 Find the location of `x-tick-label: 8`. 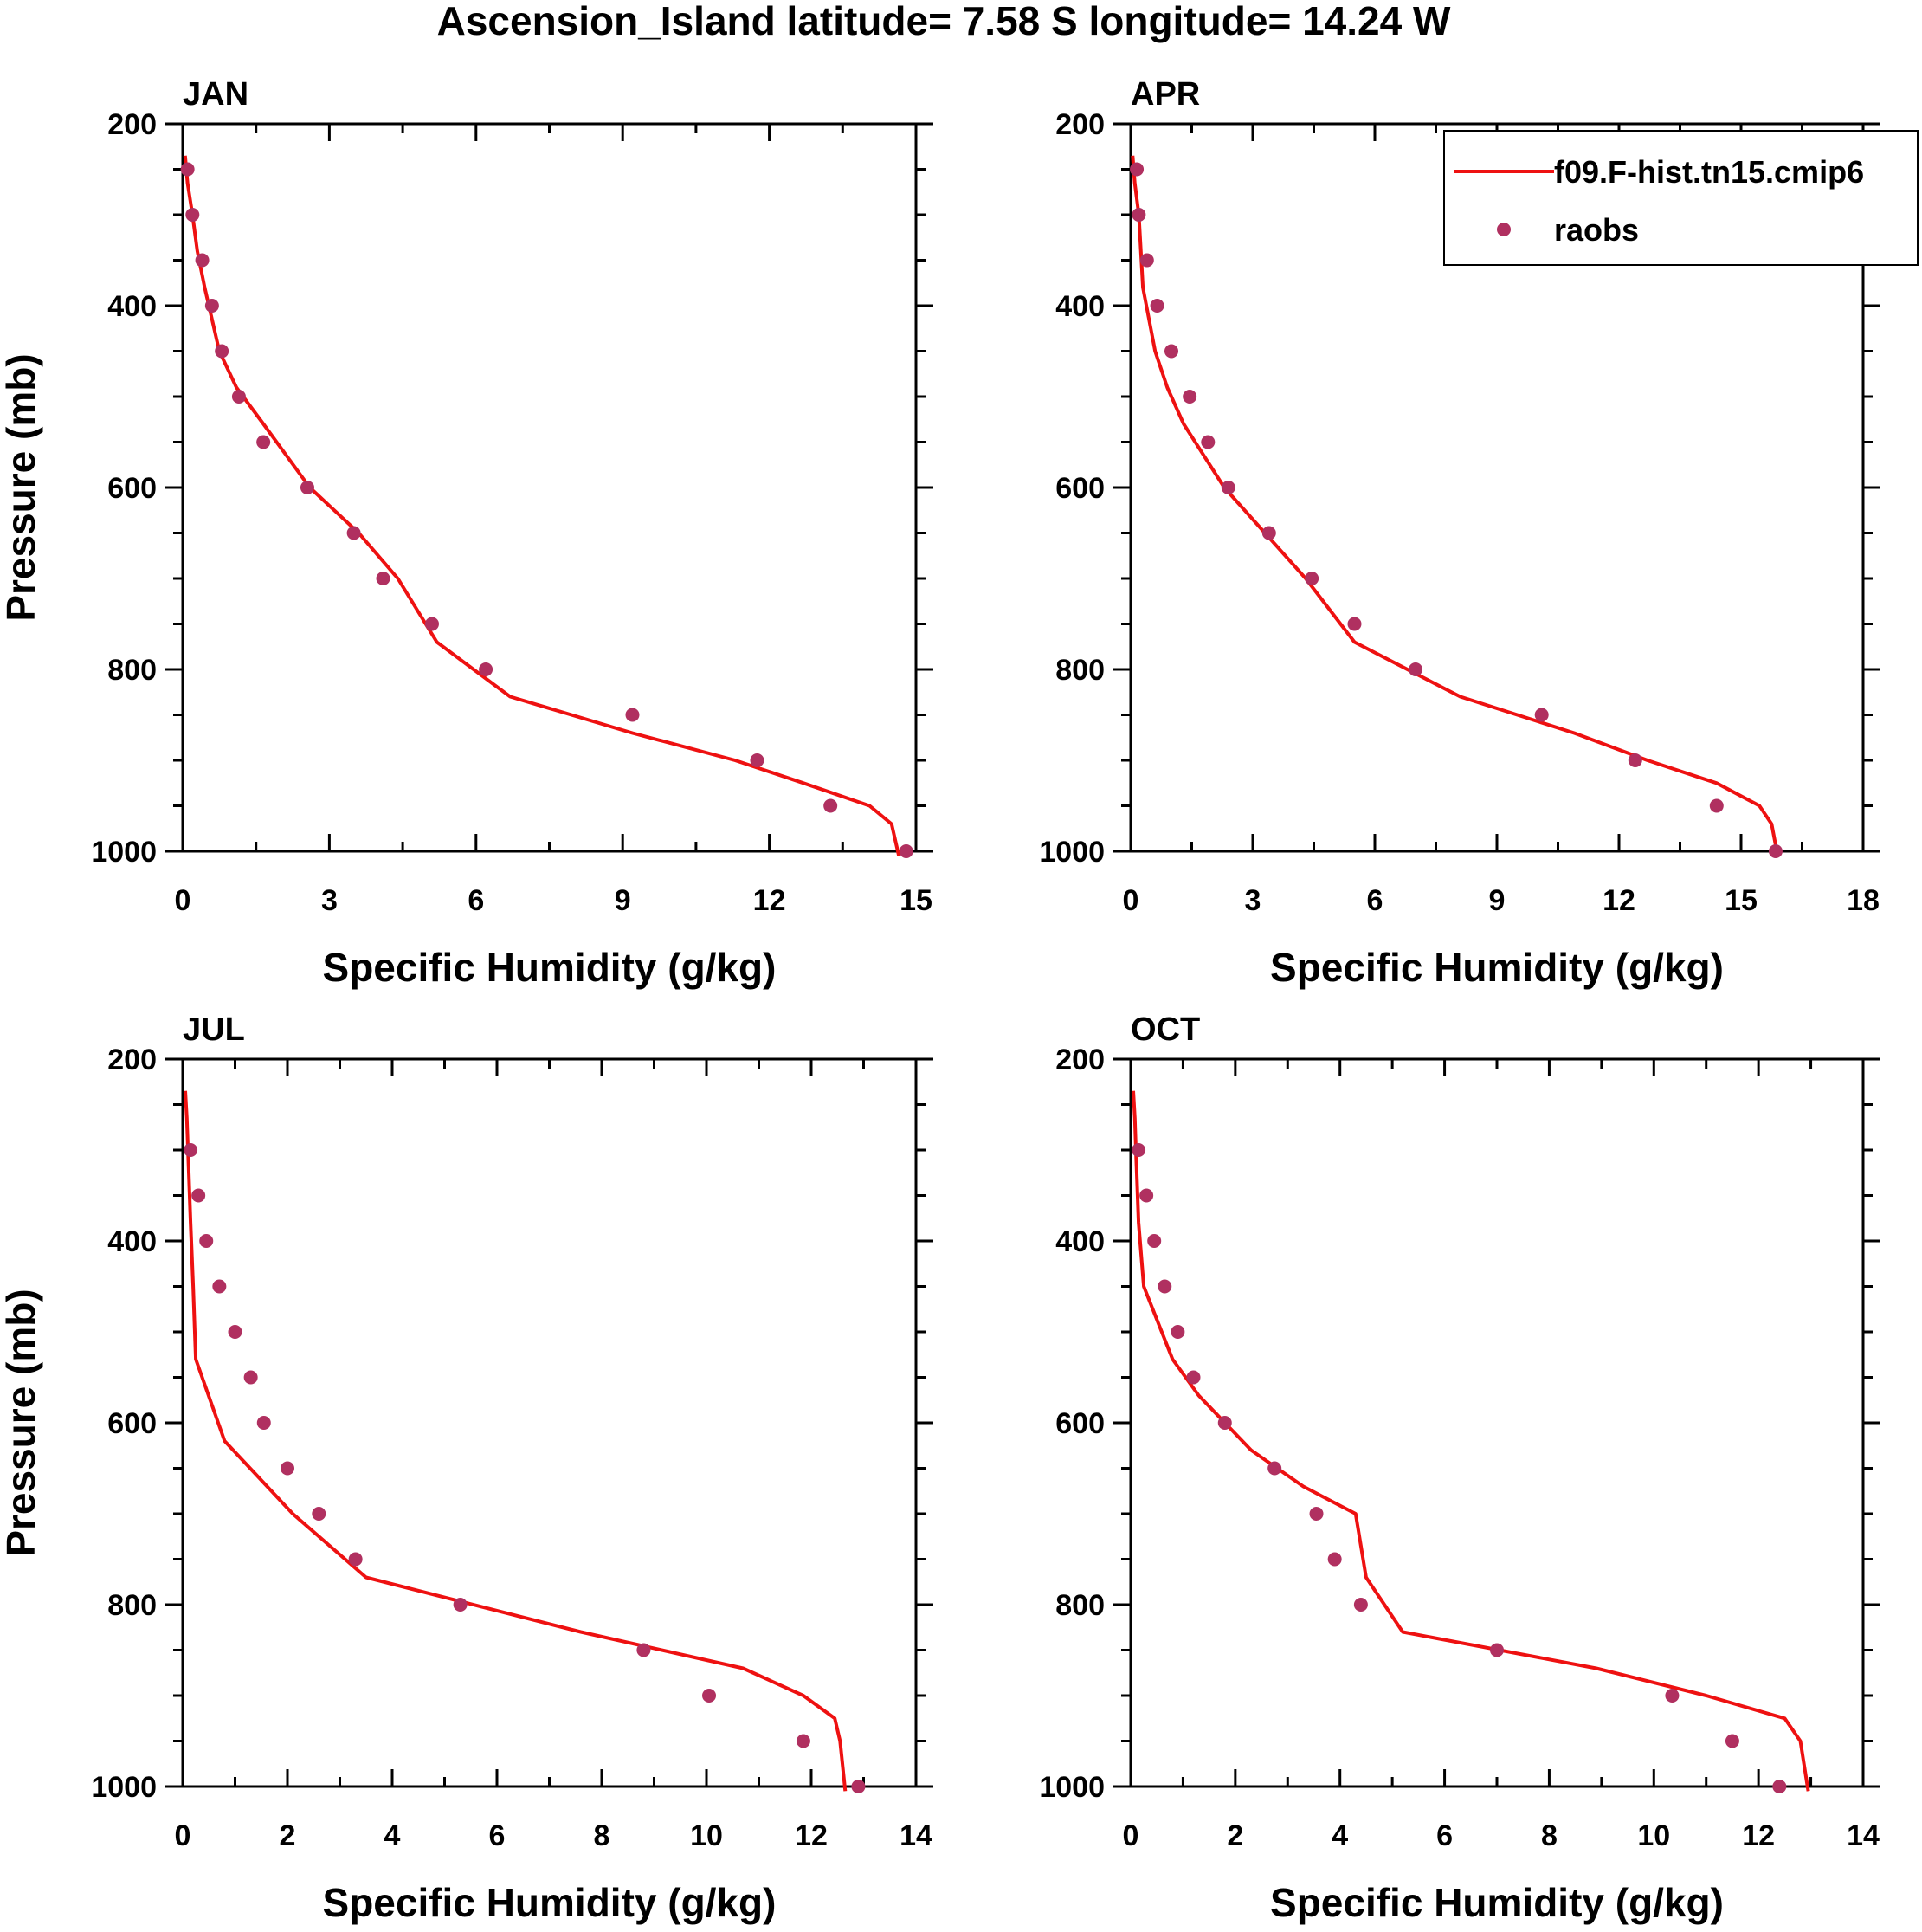

x-tick-label: 8 is located at coordinates (1549, 1835).